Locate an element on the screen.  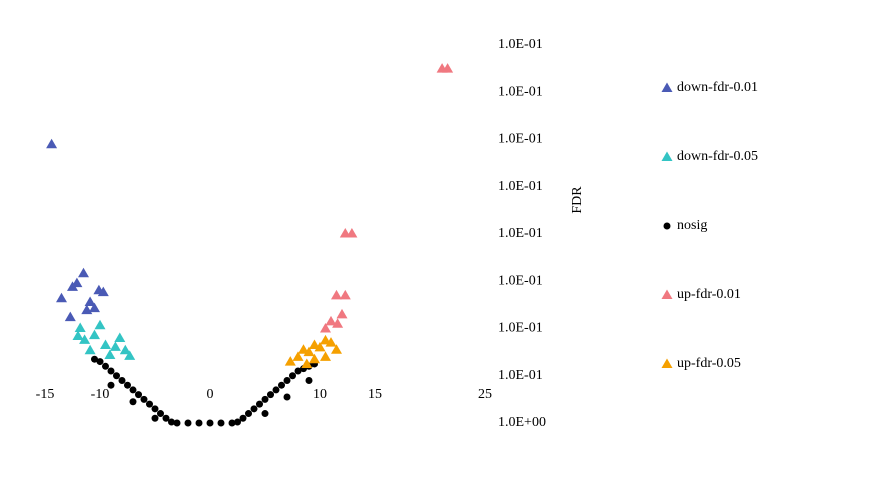
legend-label: nosig is located at coordinates (692, 225).